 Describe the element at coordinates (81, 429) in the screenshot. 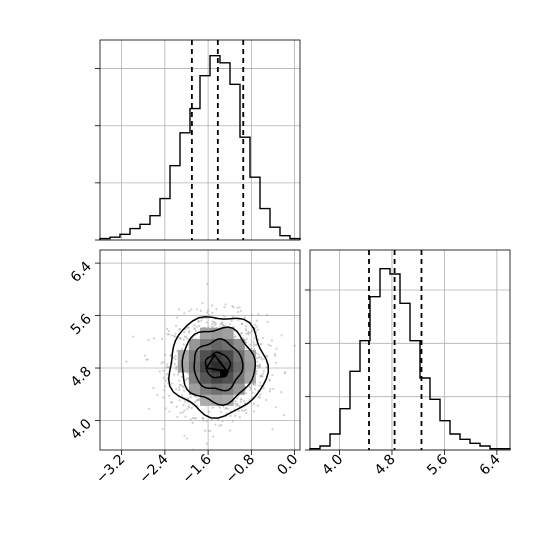

I see `y-tick-label: 4.0` at that location.